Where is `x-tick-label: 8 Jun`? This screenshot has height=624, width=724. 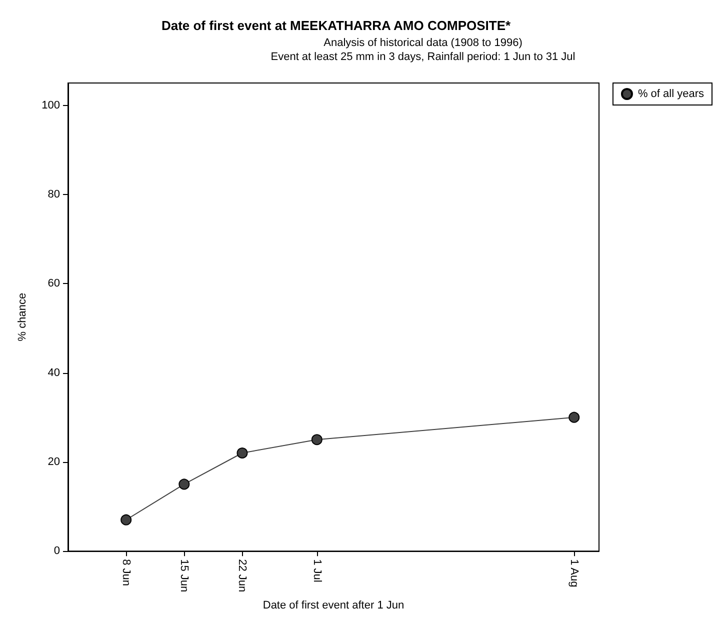 x-tick-label: 8 Jun is located at coordinates (126, 572).